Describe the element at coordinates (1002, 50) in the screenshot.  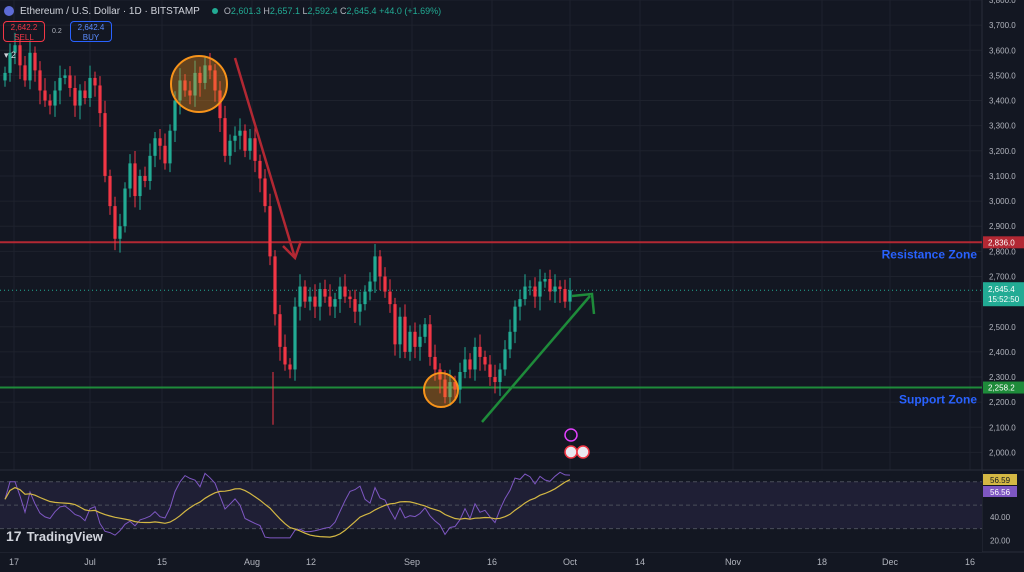
I see `price-tick-label: 3,600.0` at that location.